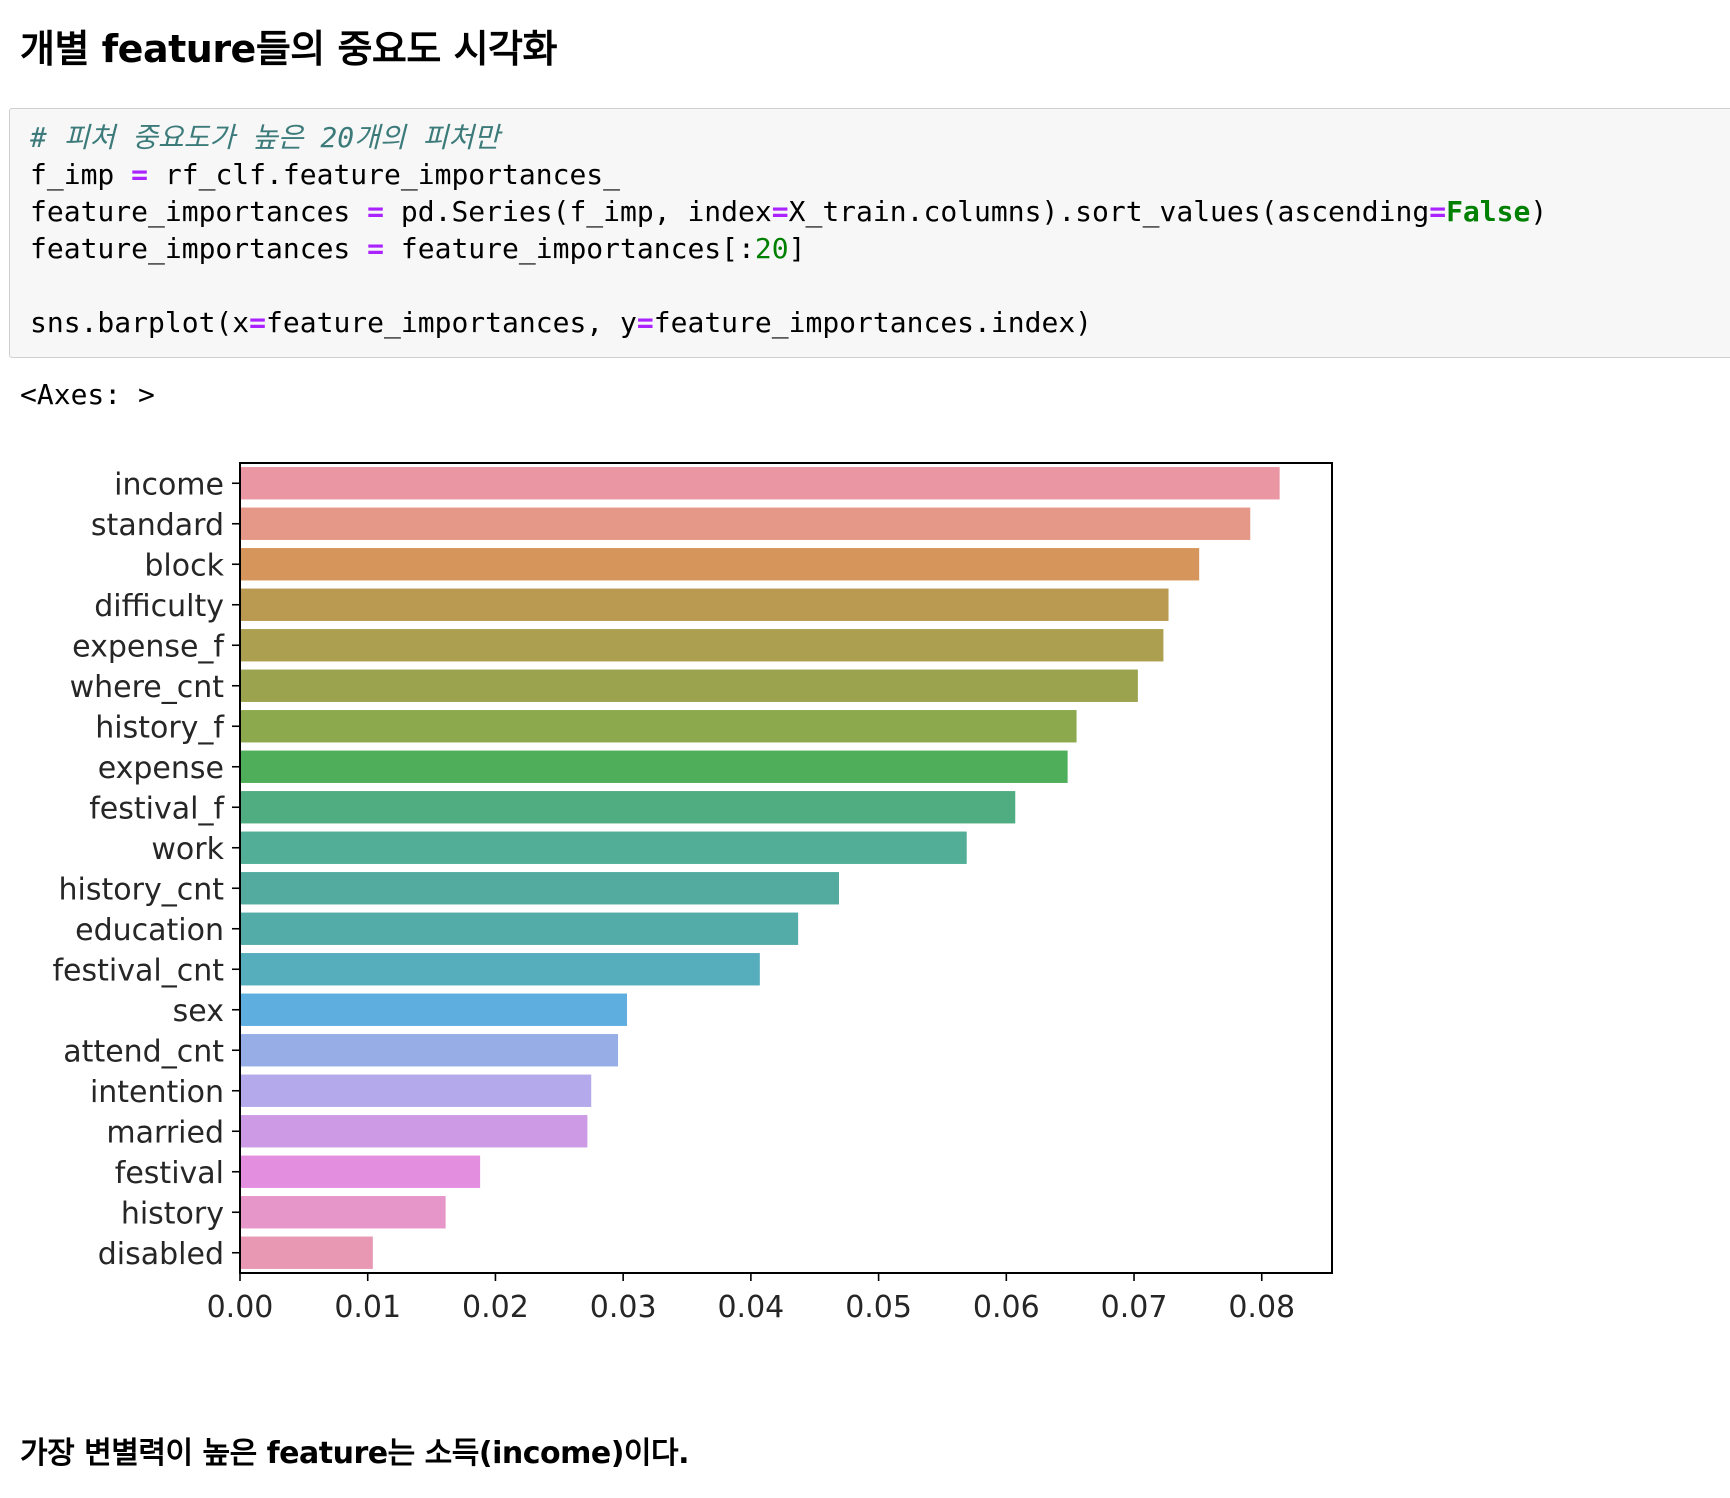  I want to click on code-token: X_train.columns).sort_values(ascending, so click(1109, 211).